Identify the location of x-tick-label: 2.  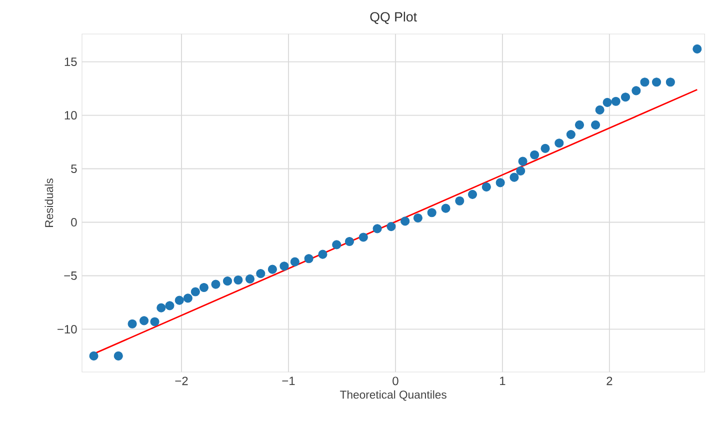
(609, 380).